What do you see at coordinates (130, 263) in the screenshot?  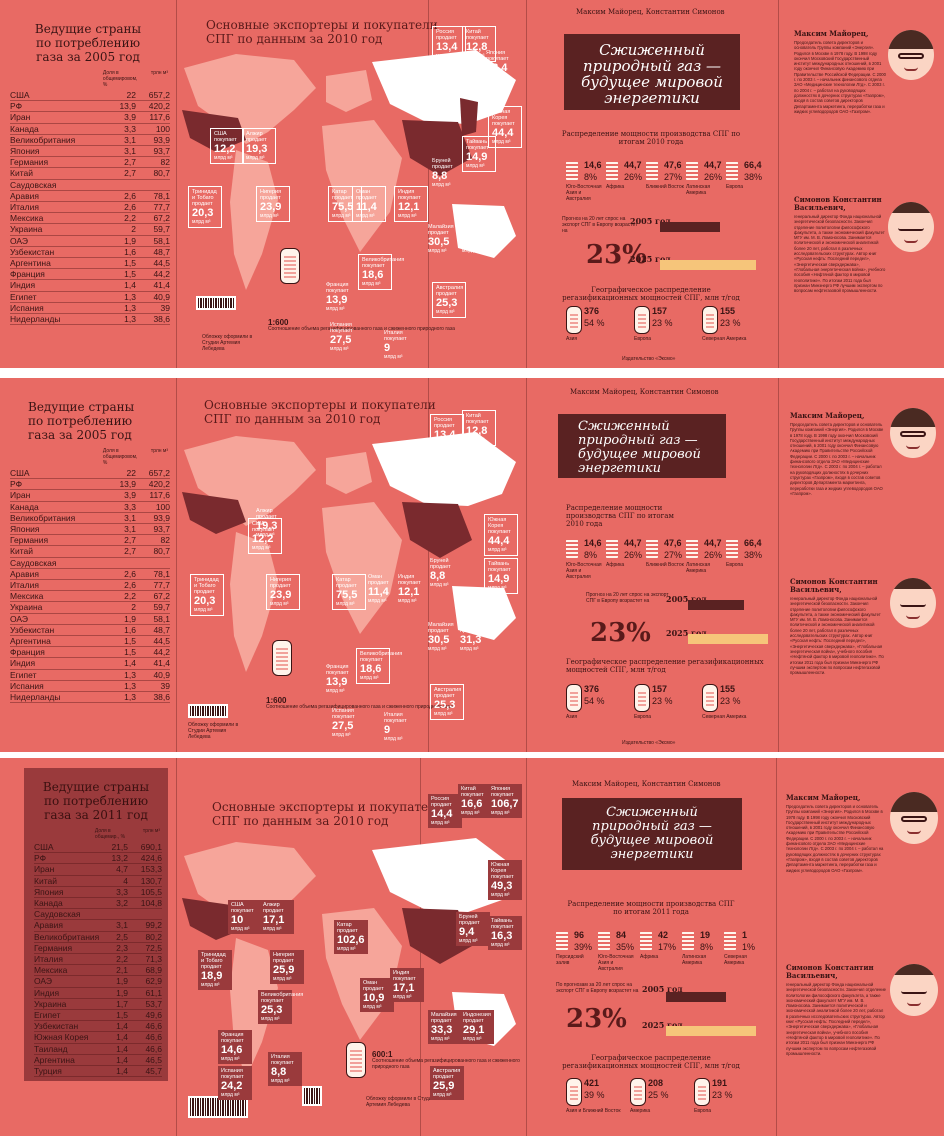 I see `share-value: 1,5` at bounding box center [130, 263].